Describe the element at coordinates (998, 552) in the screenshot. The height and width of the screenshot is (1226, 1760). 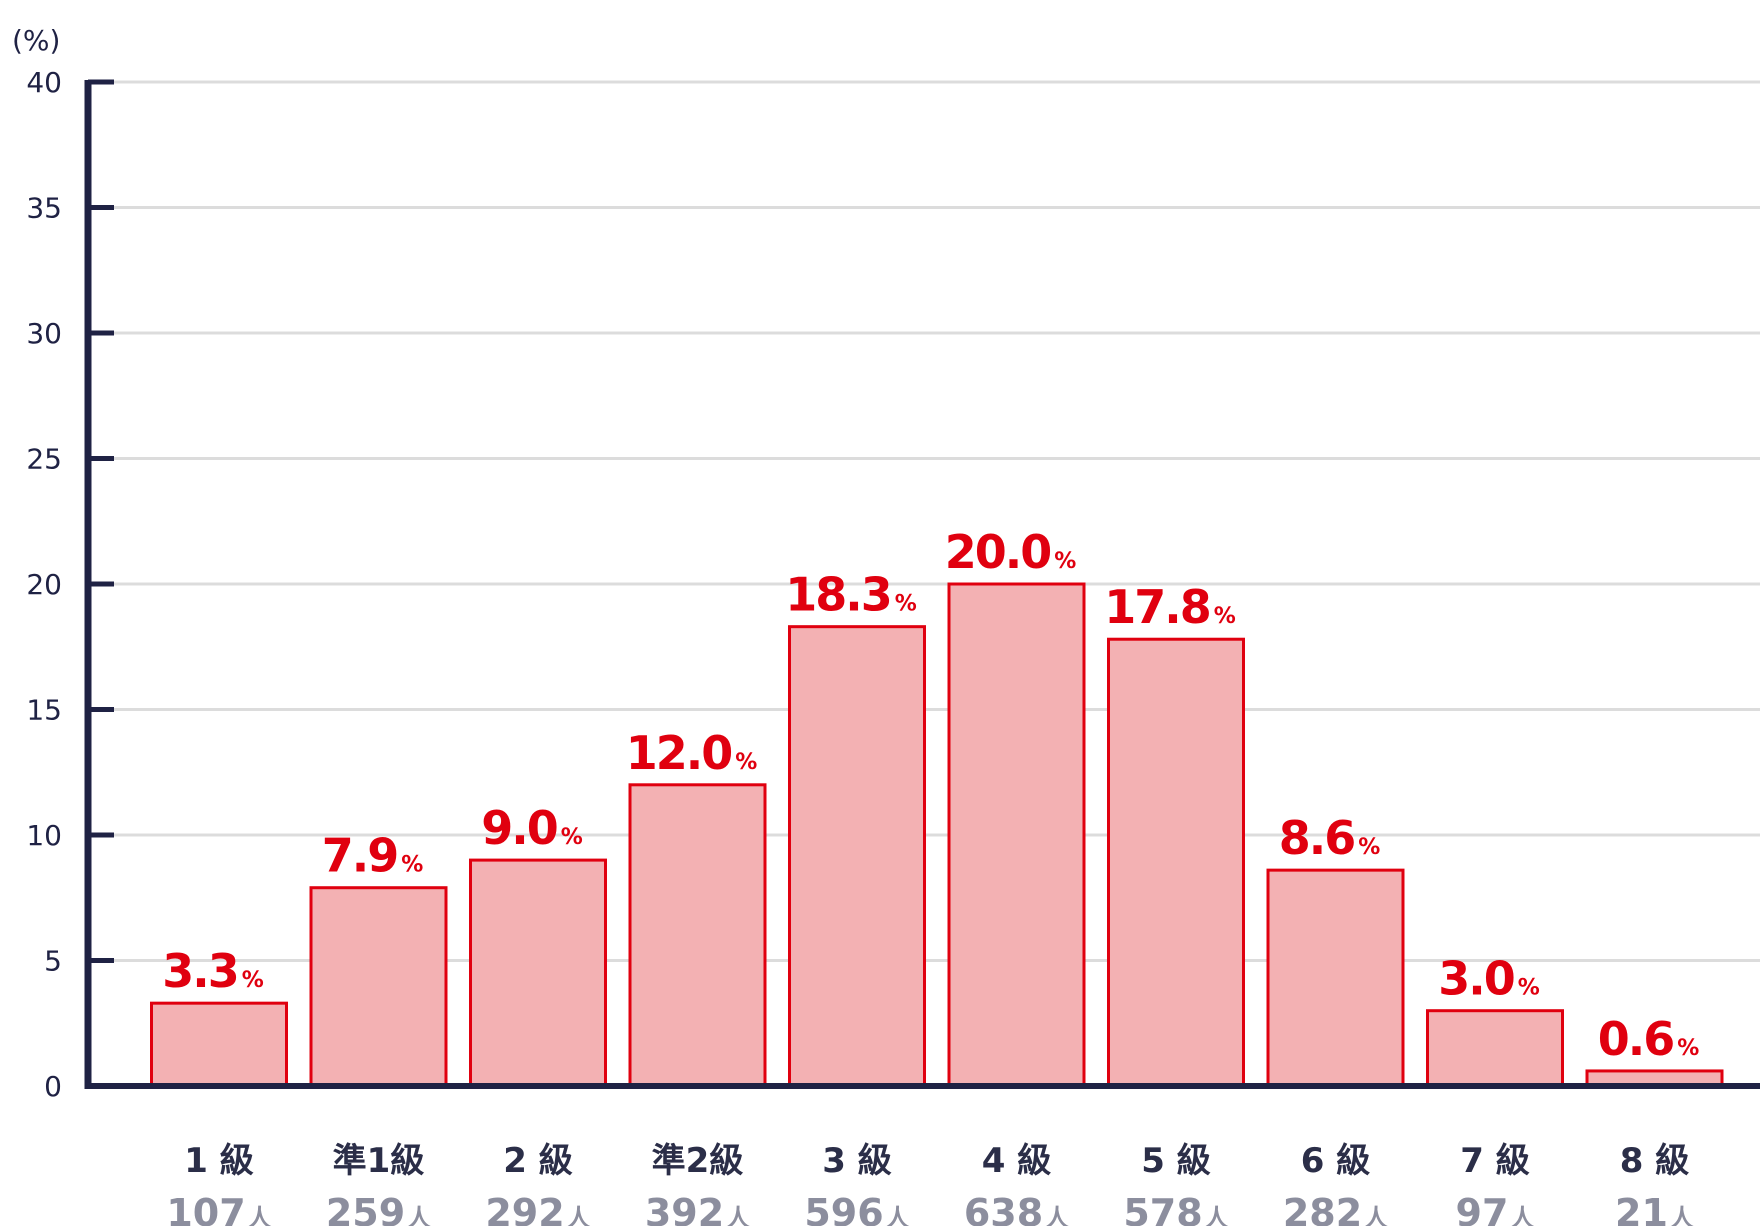
I see `value-label-number: 20.0` at that location.